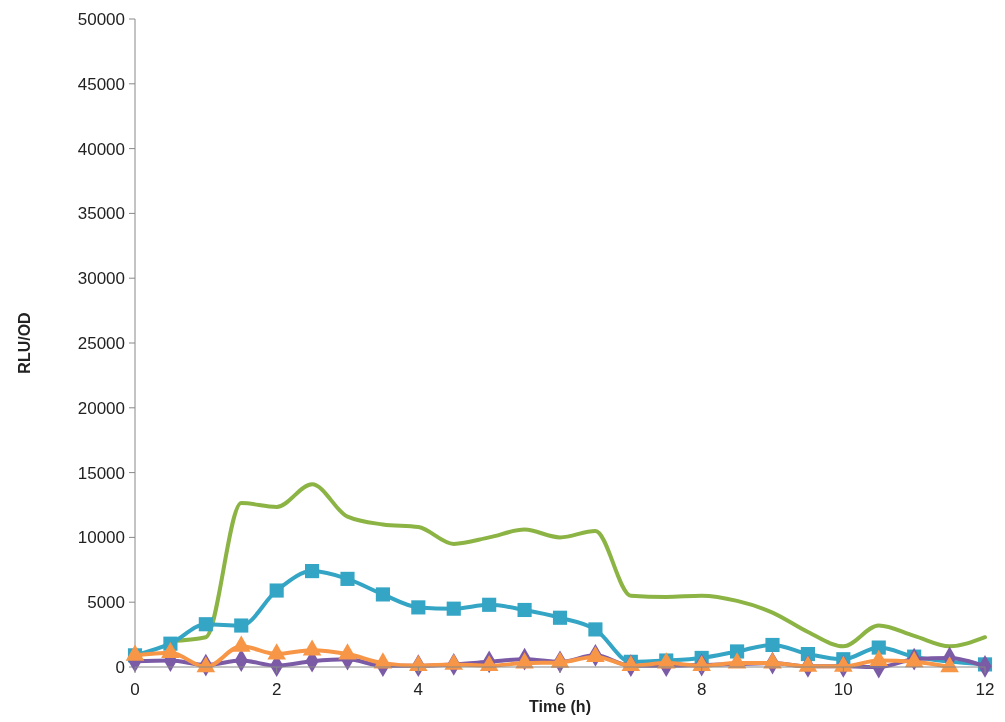 The width and height of the screenshot is (1005, 722). I want to click on x-tick-label: 4, so click(418, 689).